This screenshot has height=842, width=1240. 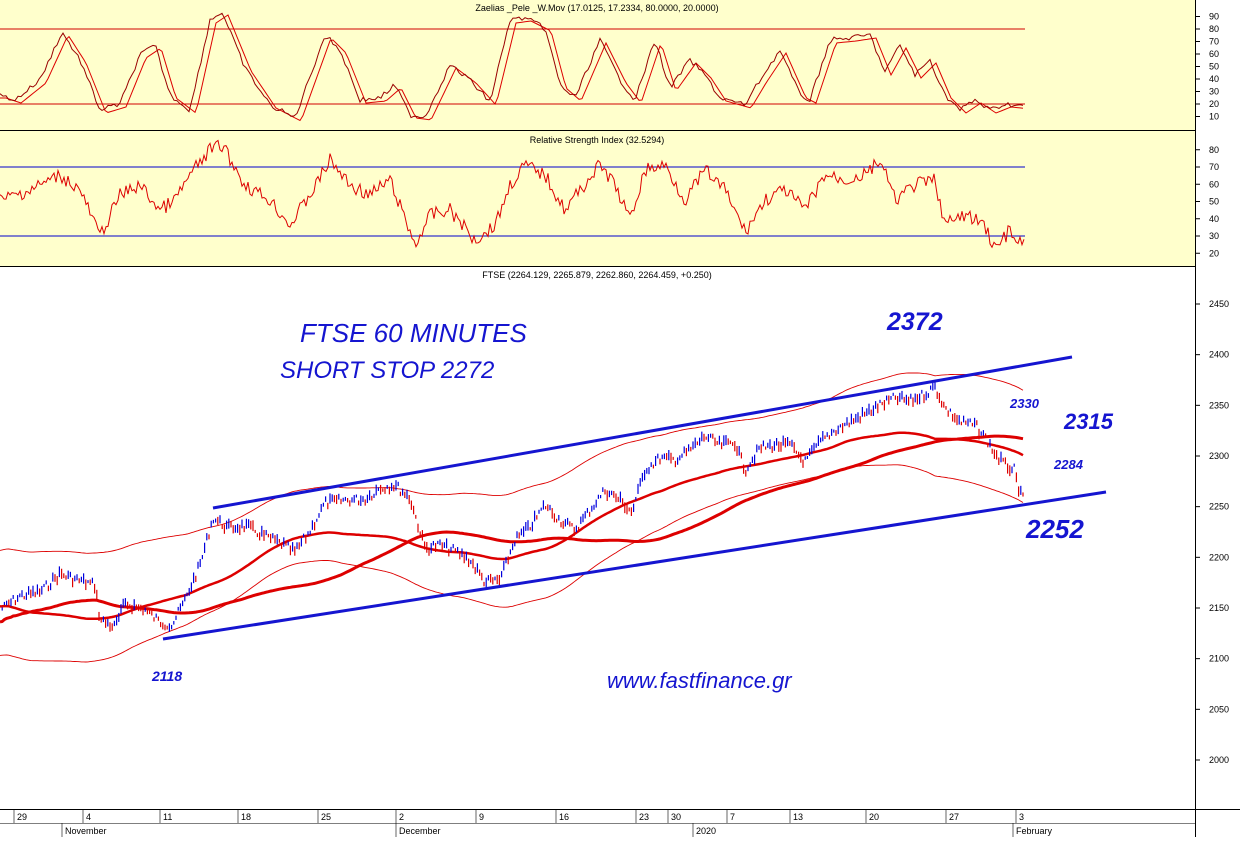 I want to click on oscillator-main-line, so click(x=512, y=65).